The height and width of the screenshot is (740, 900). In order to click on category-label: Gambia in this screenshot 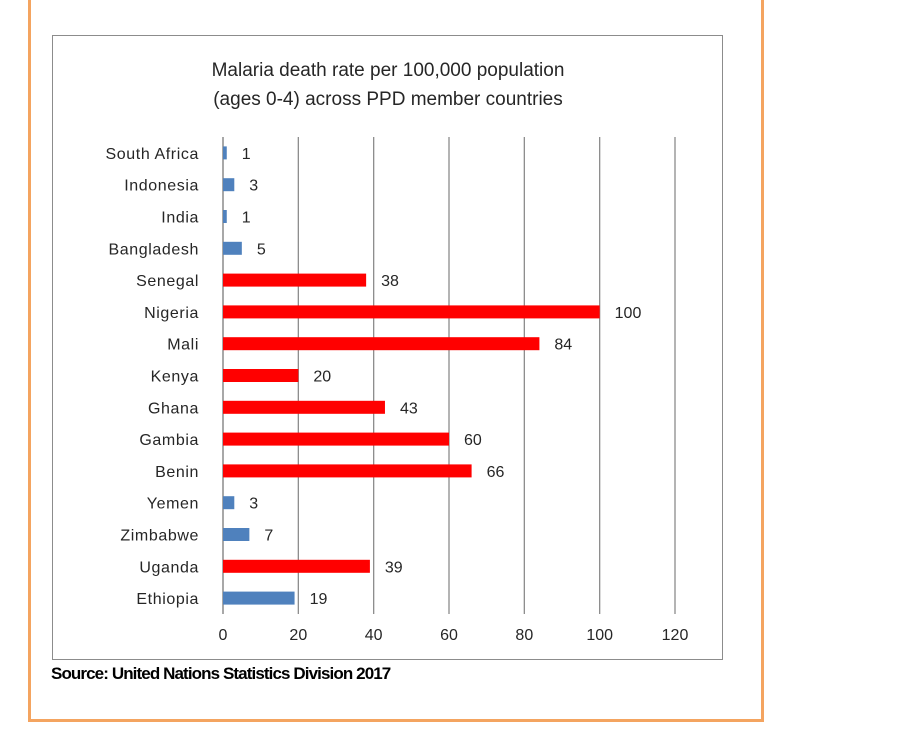, I will do `click(169, 440)`.